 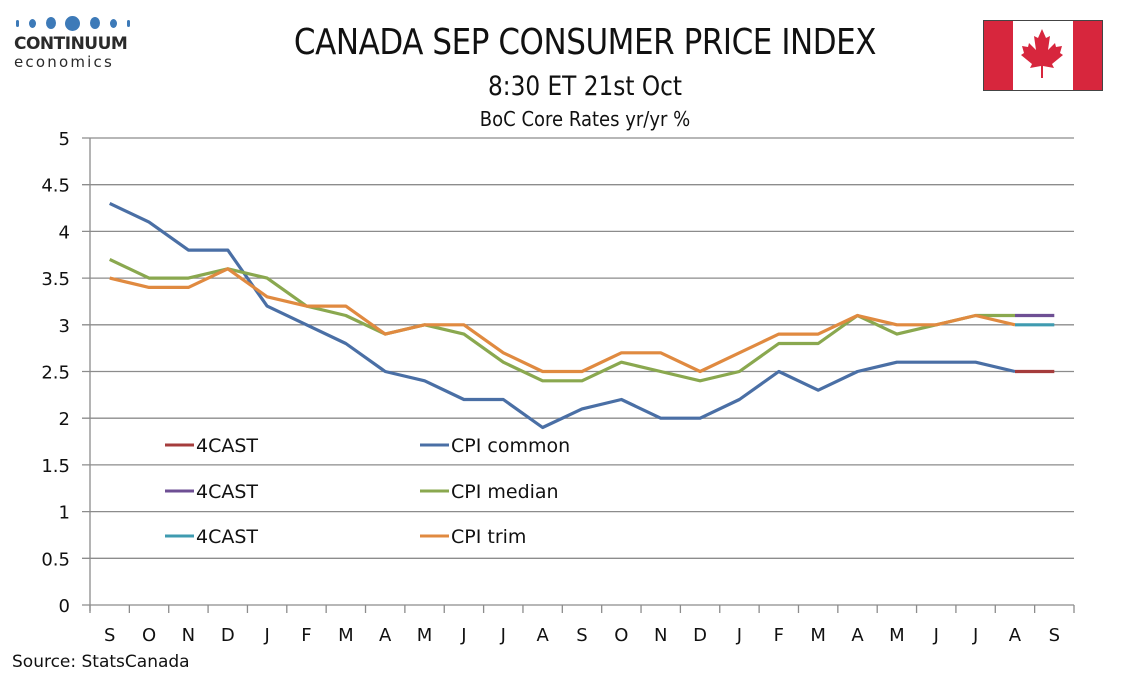 I want to click on y-tick-label: 0, so click(x=64, y=606).